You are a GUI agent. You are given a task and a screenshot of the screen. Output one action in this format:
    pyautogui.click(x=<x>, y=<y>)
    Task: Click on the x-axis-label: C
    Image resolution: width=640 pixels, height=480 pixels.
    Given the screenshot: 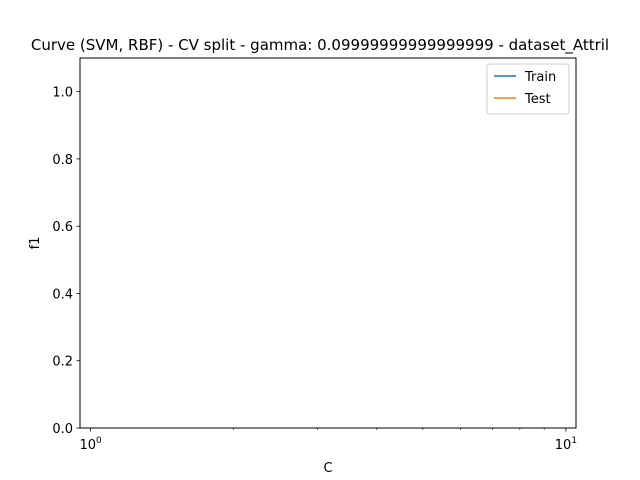 What is the action you would take?
    pyautogui.click(x=327, y=468)
    